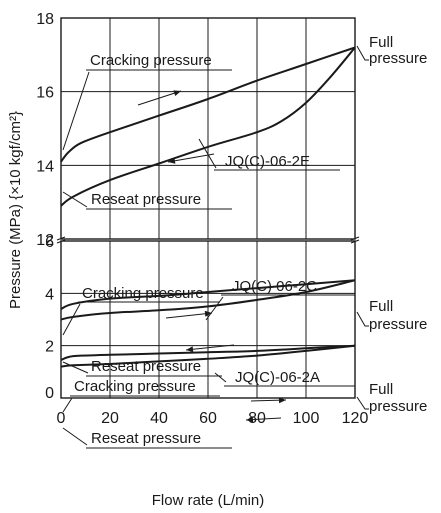  Describe the element at coordinates (208, 294) in the screenshot. I see `series-1-cracking-line` at that location.